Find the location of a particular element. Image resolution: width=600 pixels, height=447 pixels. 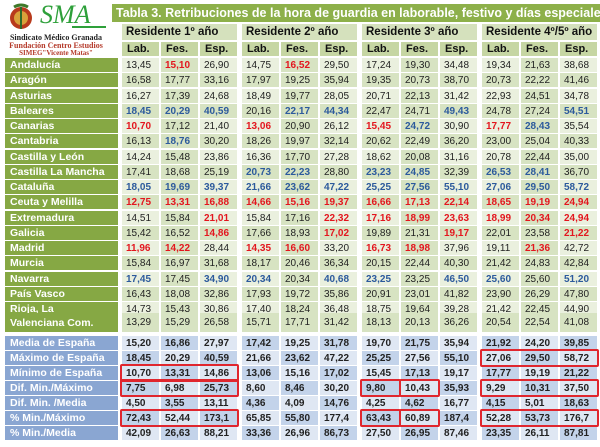

data-cell: 14,66 is located at coordinates (260, 202).